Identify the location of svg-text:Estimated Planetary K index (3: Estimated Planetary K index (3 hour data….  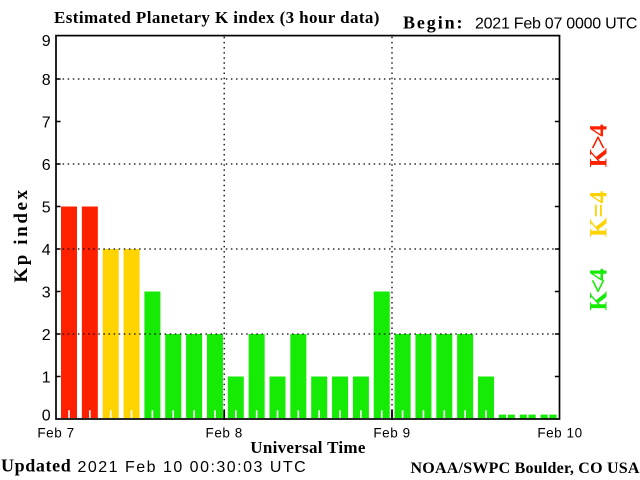
(217, 17).